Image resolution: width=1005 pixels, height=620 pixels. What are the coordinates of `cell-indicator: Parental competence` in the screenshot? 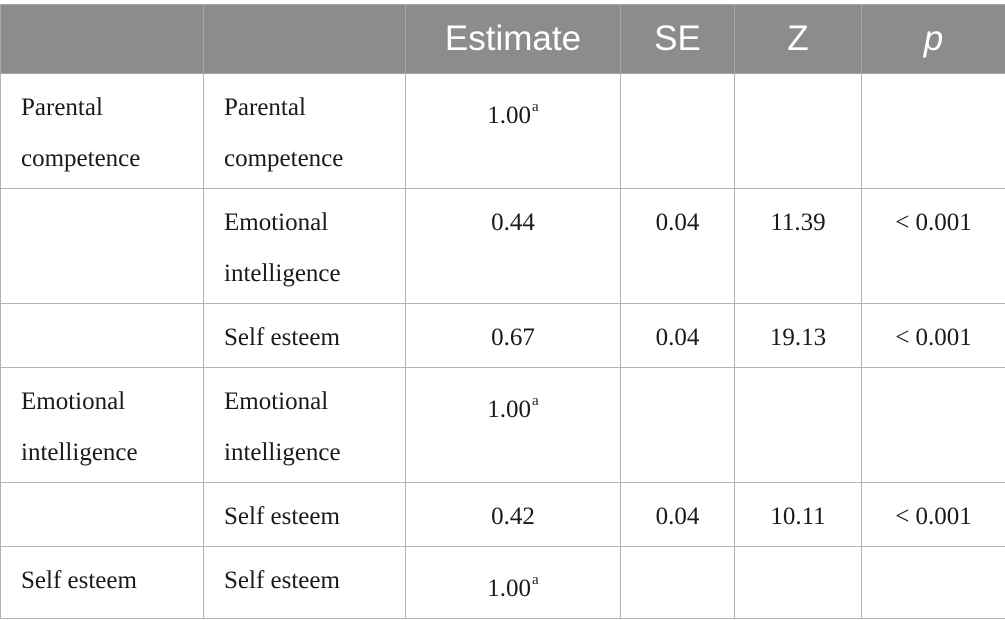 It's located at (304, 131).